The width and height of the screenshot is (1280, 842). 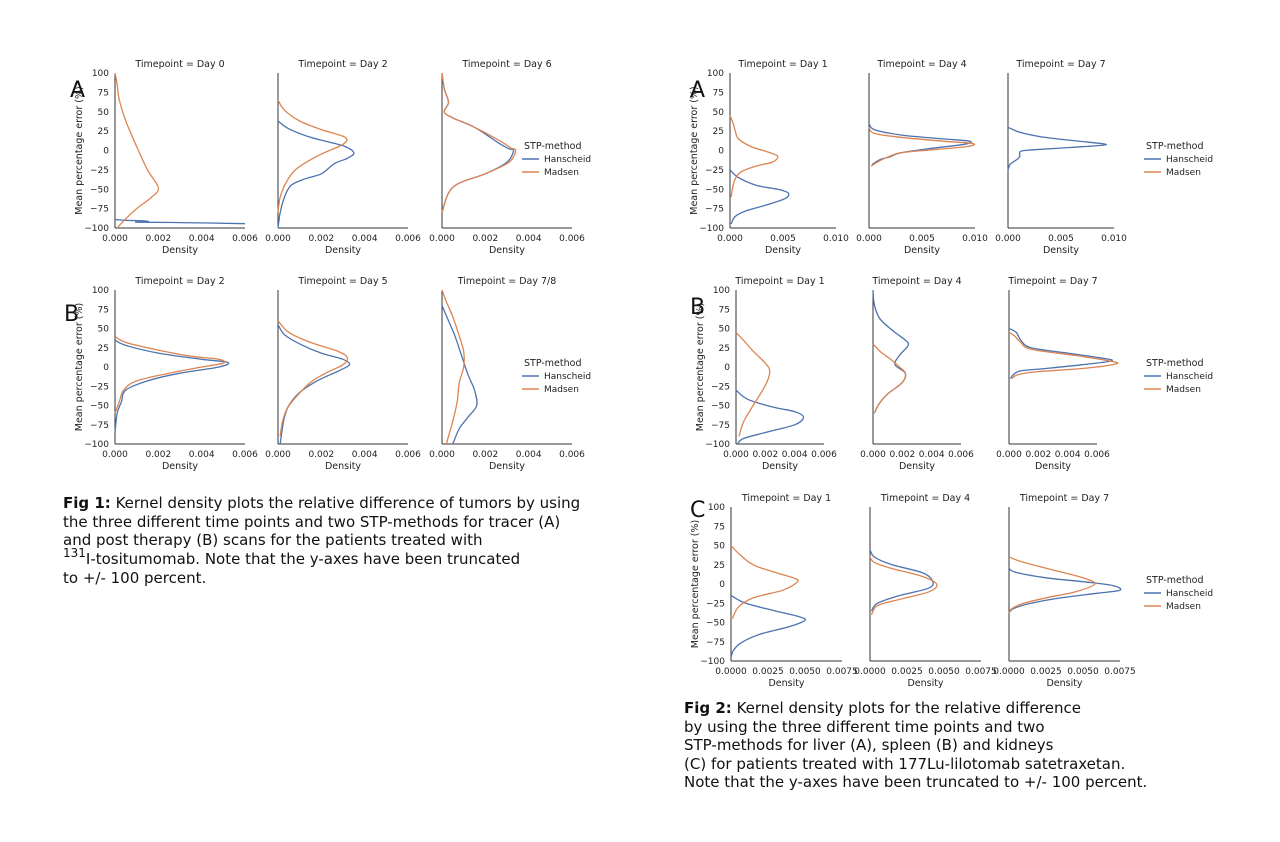 What do you see at coordinates (836, 239) in the screenshot?
I see `x-tick-label: 0.010` at bounding box center [836, 239].